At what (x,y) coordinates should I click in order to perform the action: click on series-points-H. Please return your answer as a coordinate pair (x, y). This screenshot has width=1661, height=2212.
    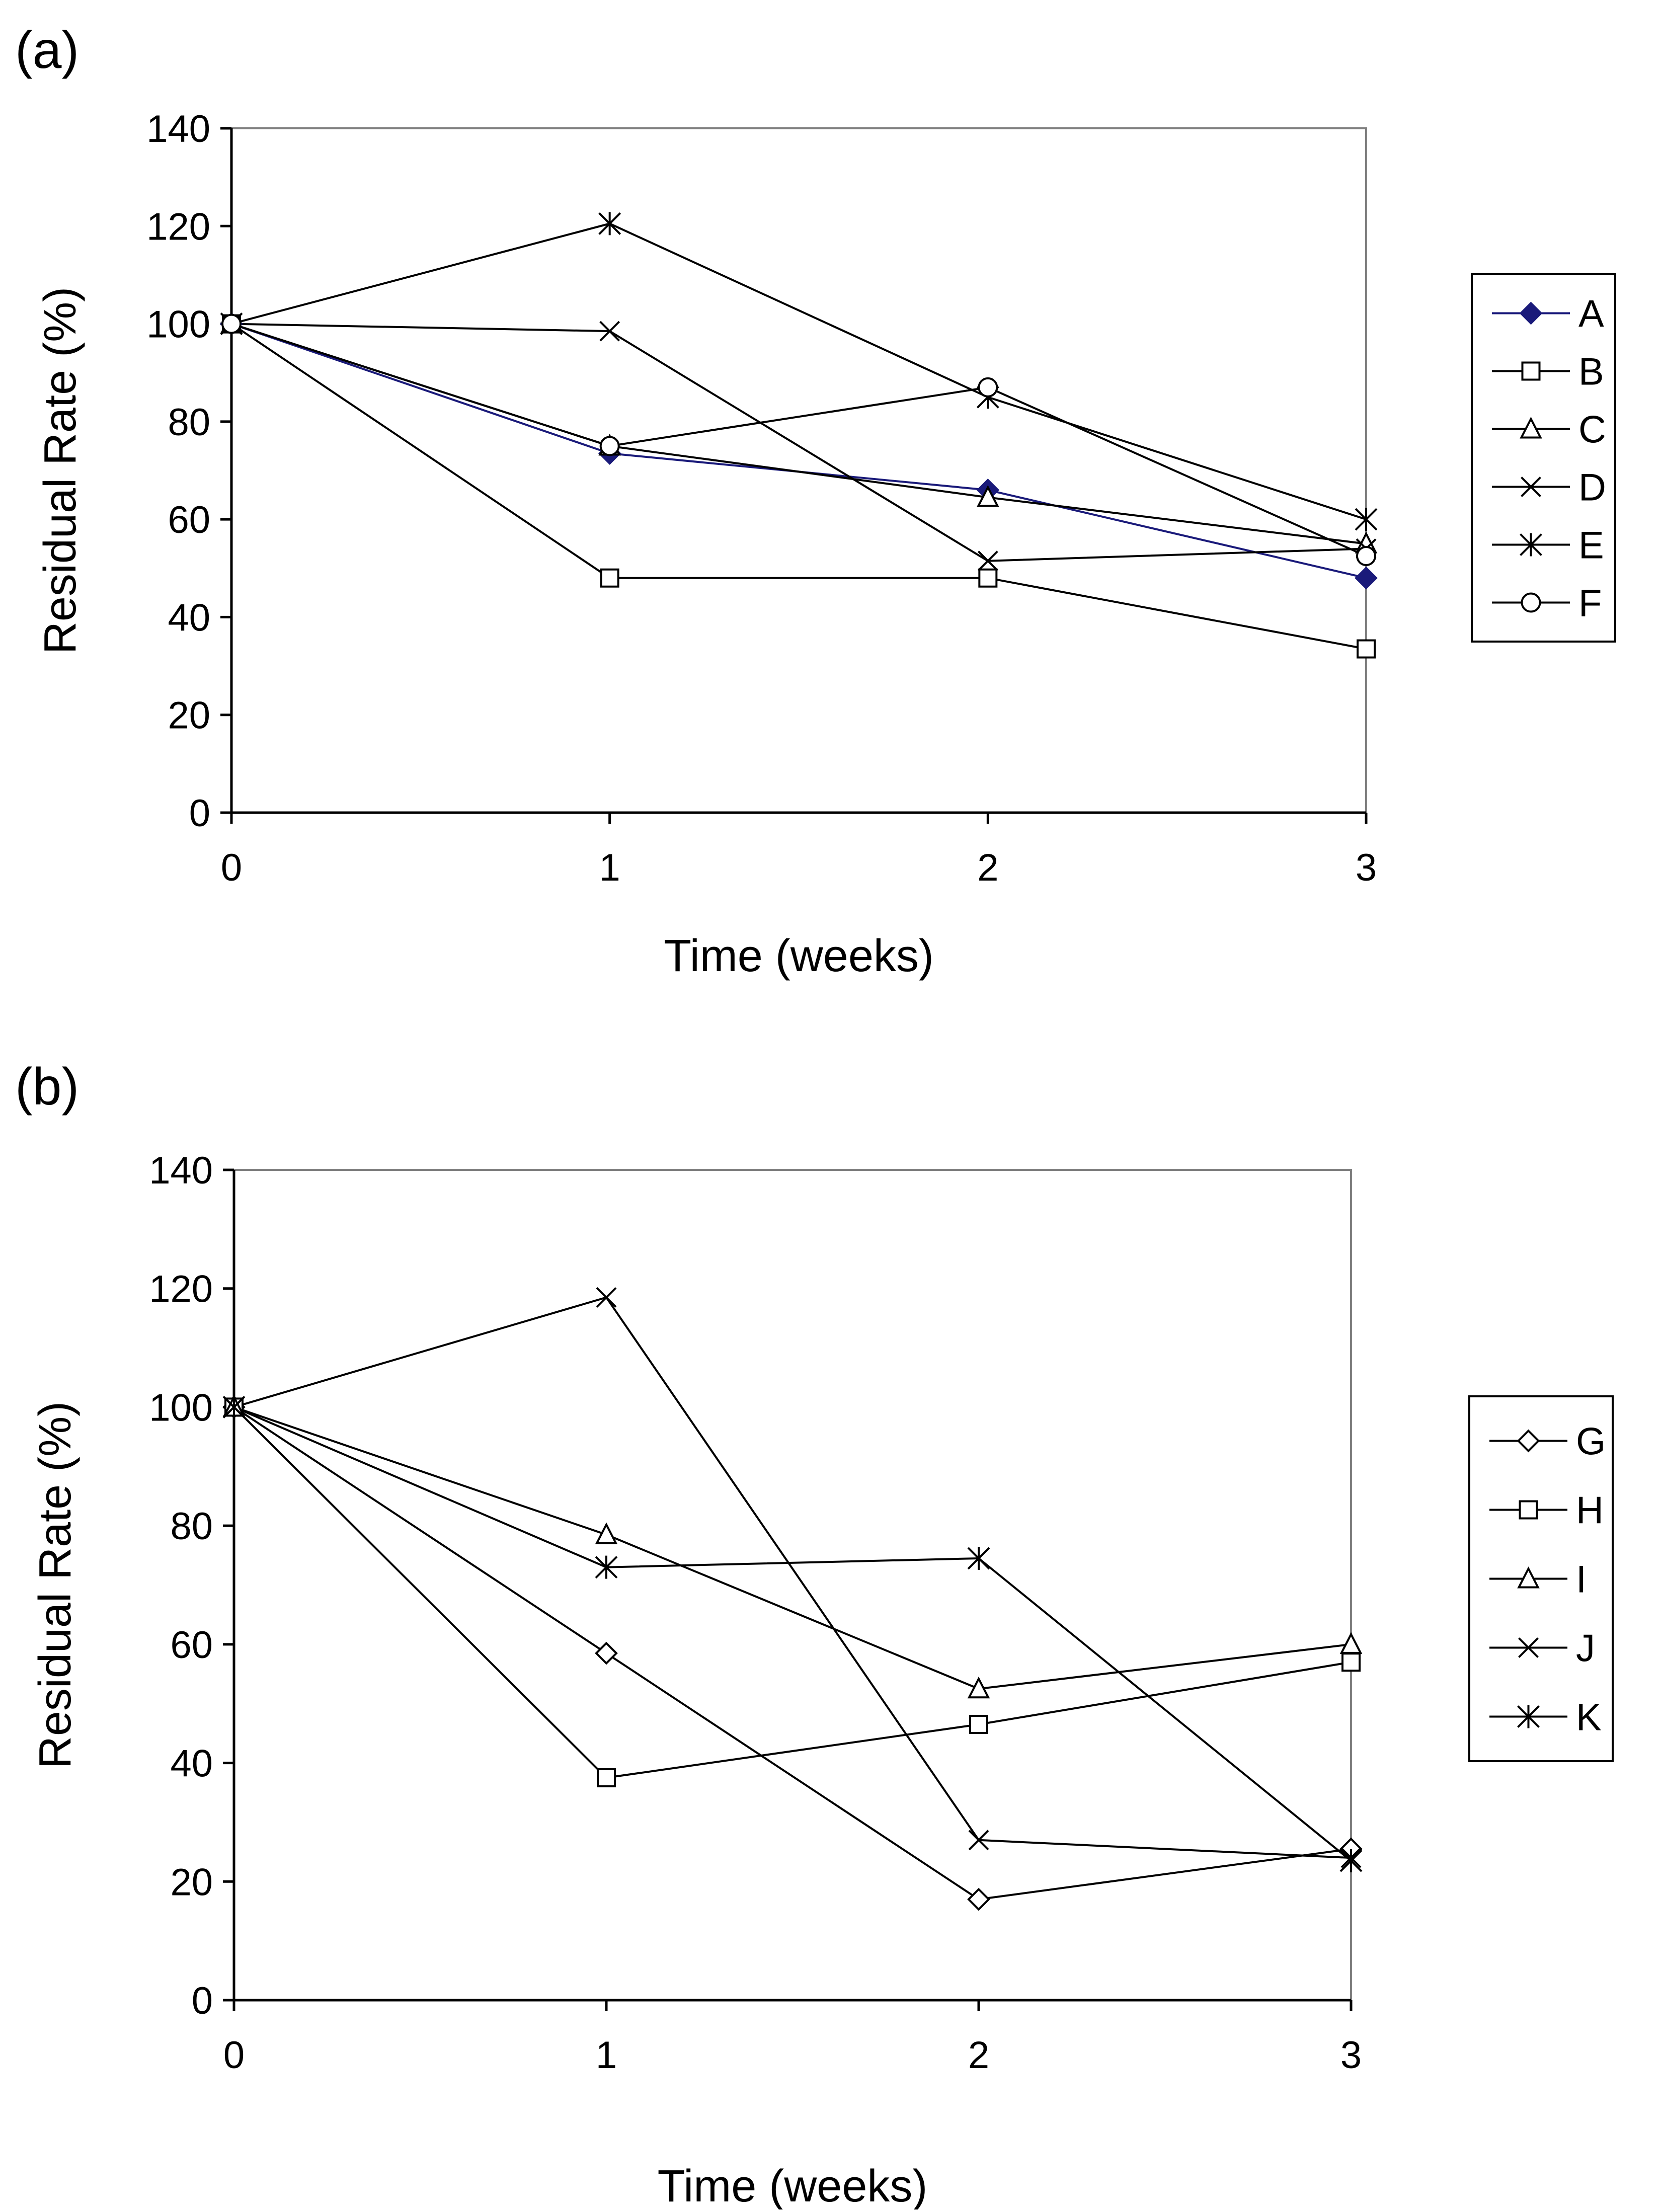
    Looking at the image, I should click on (792, 1592).